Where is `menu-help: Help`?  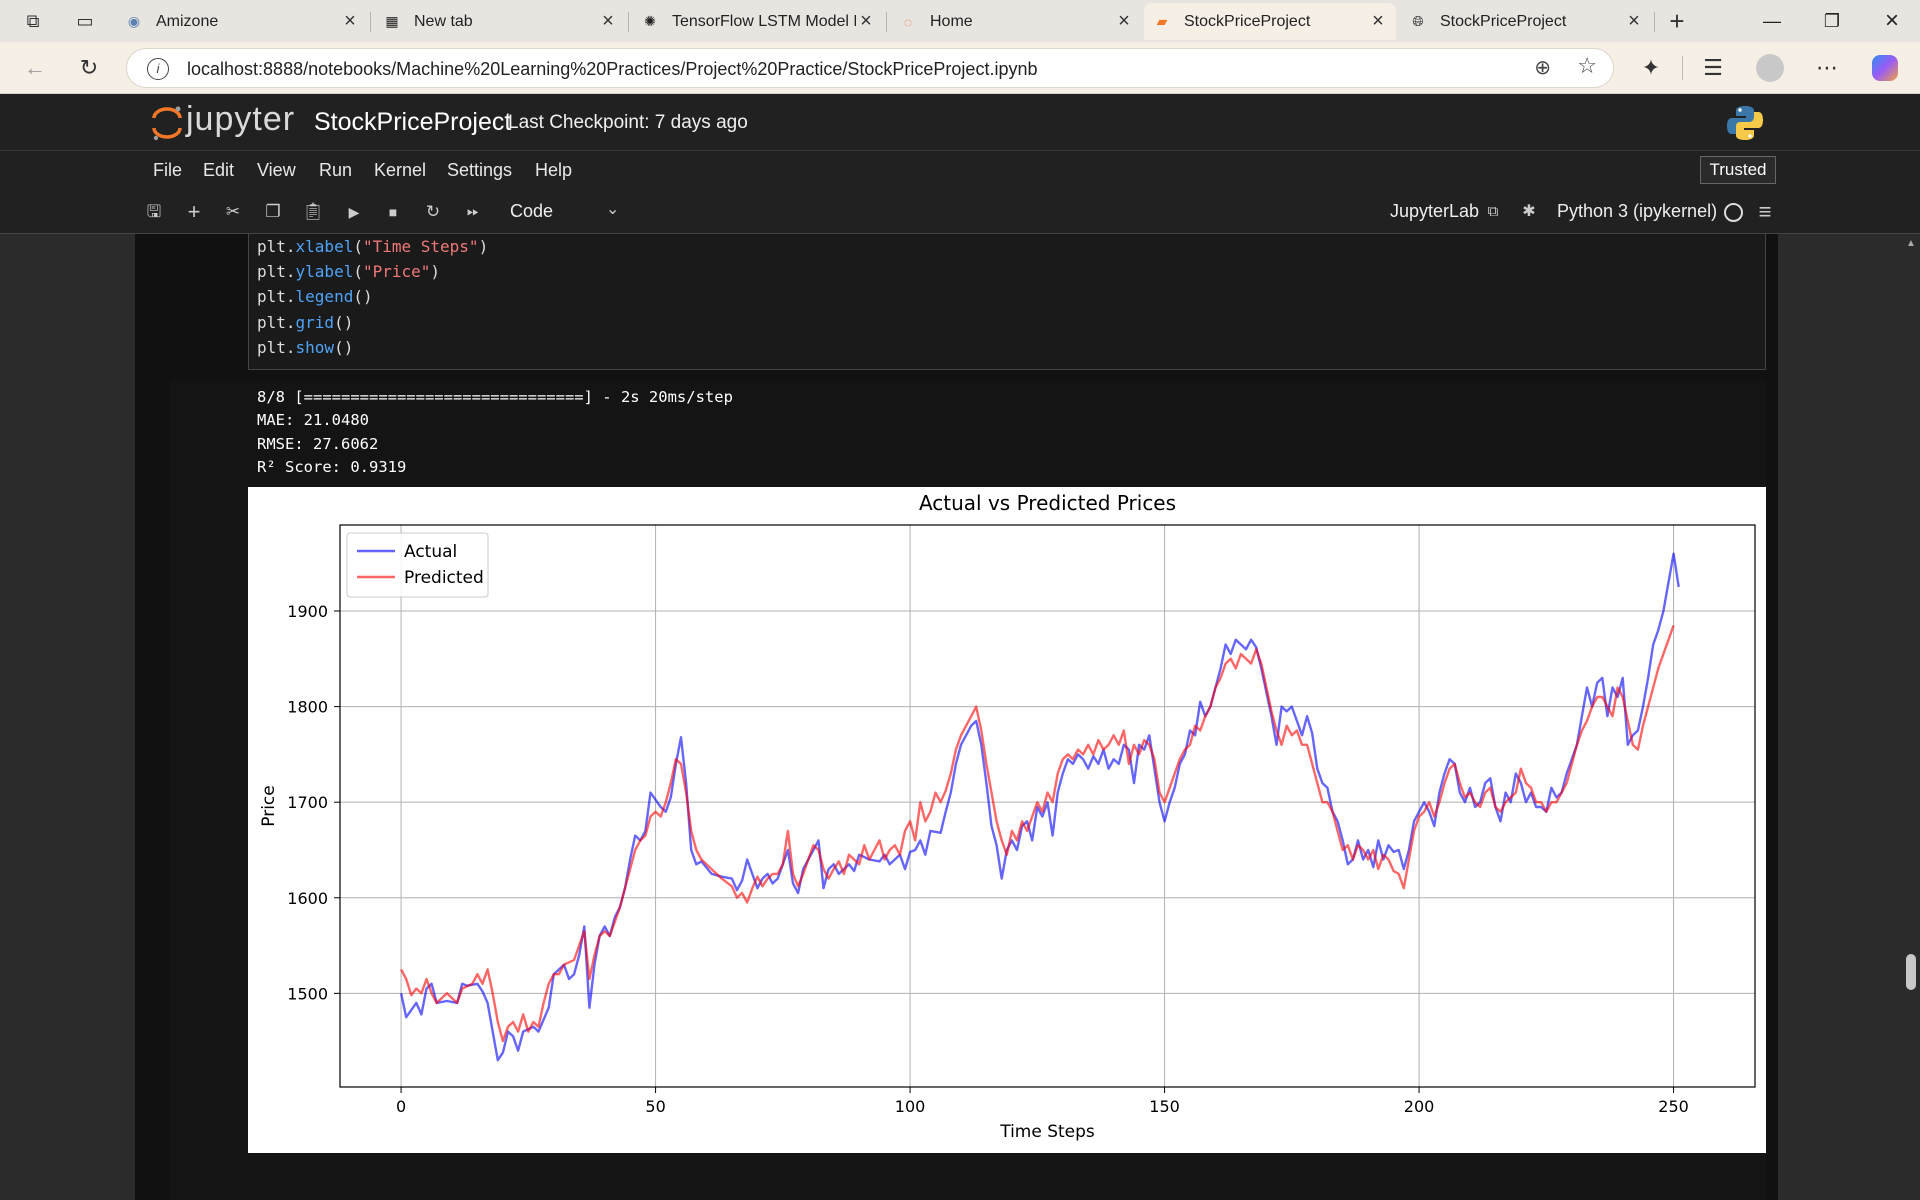 menu-help: Help is located at coordinates (554, 170).